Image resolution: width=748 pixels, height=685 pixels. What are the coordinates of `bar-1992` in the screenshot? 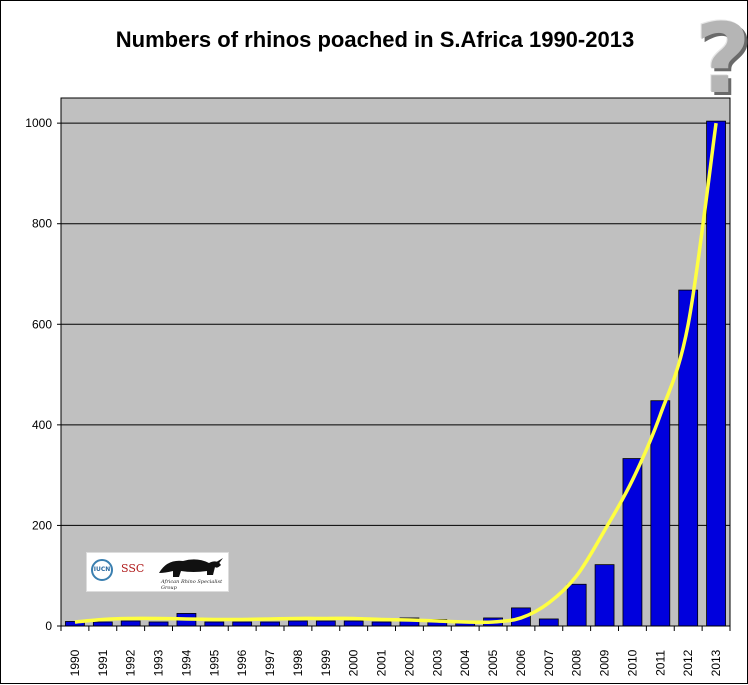 It's located at (130, 623).